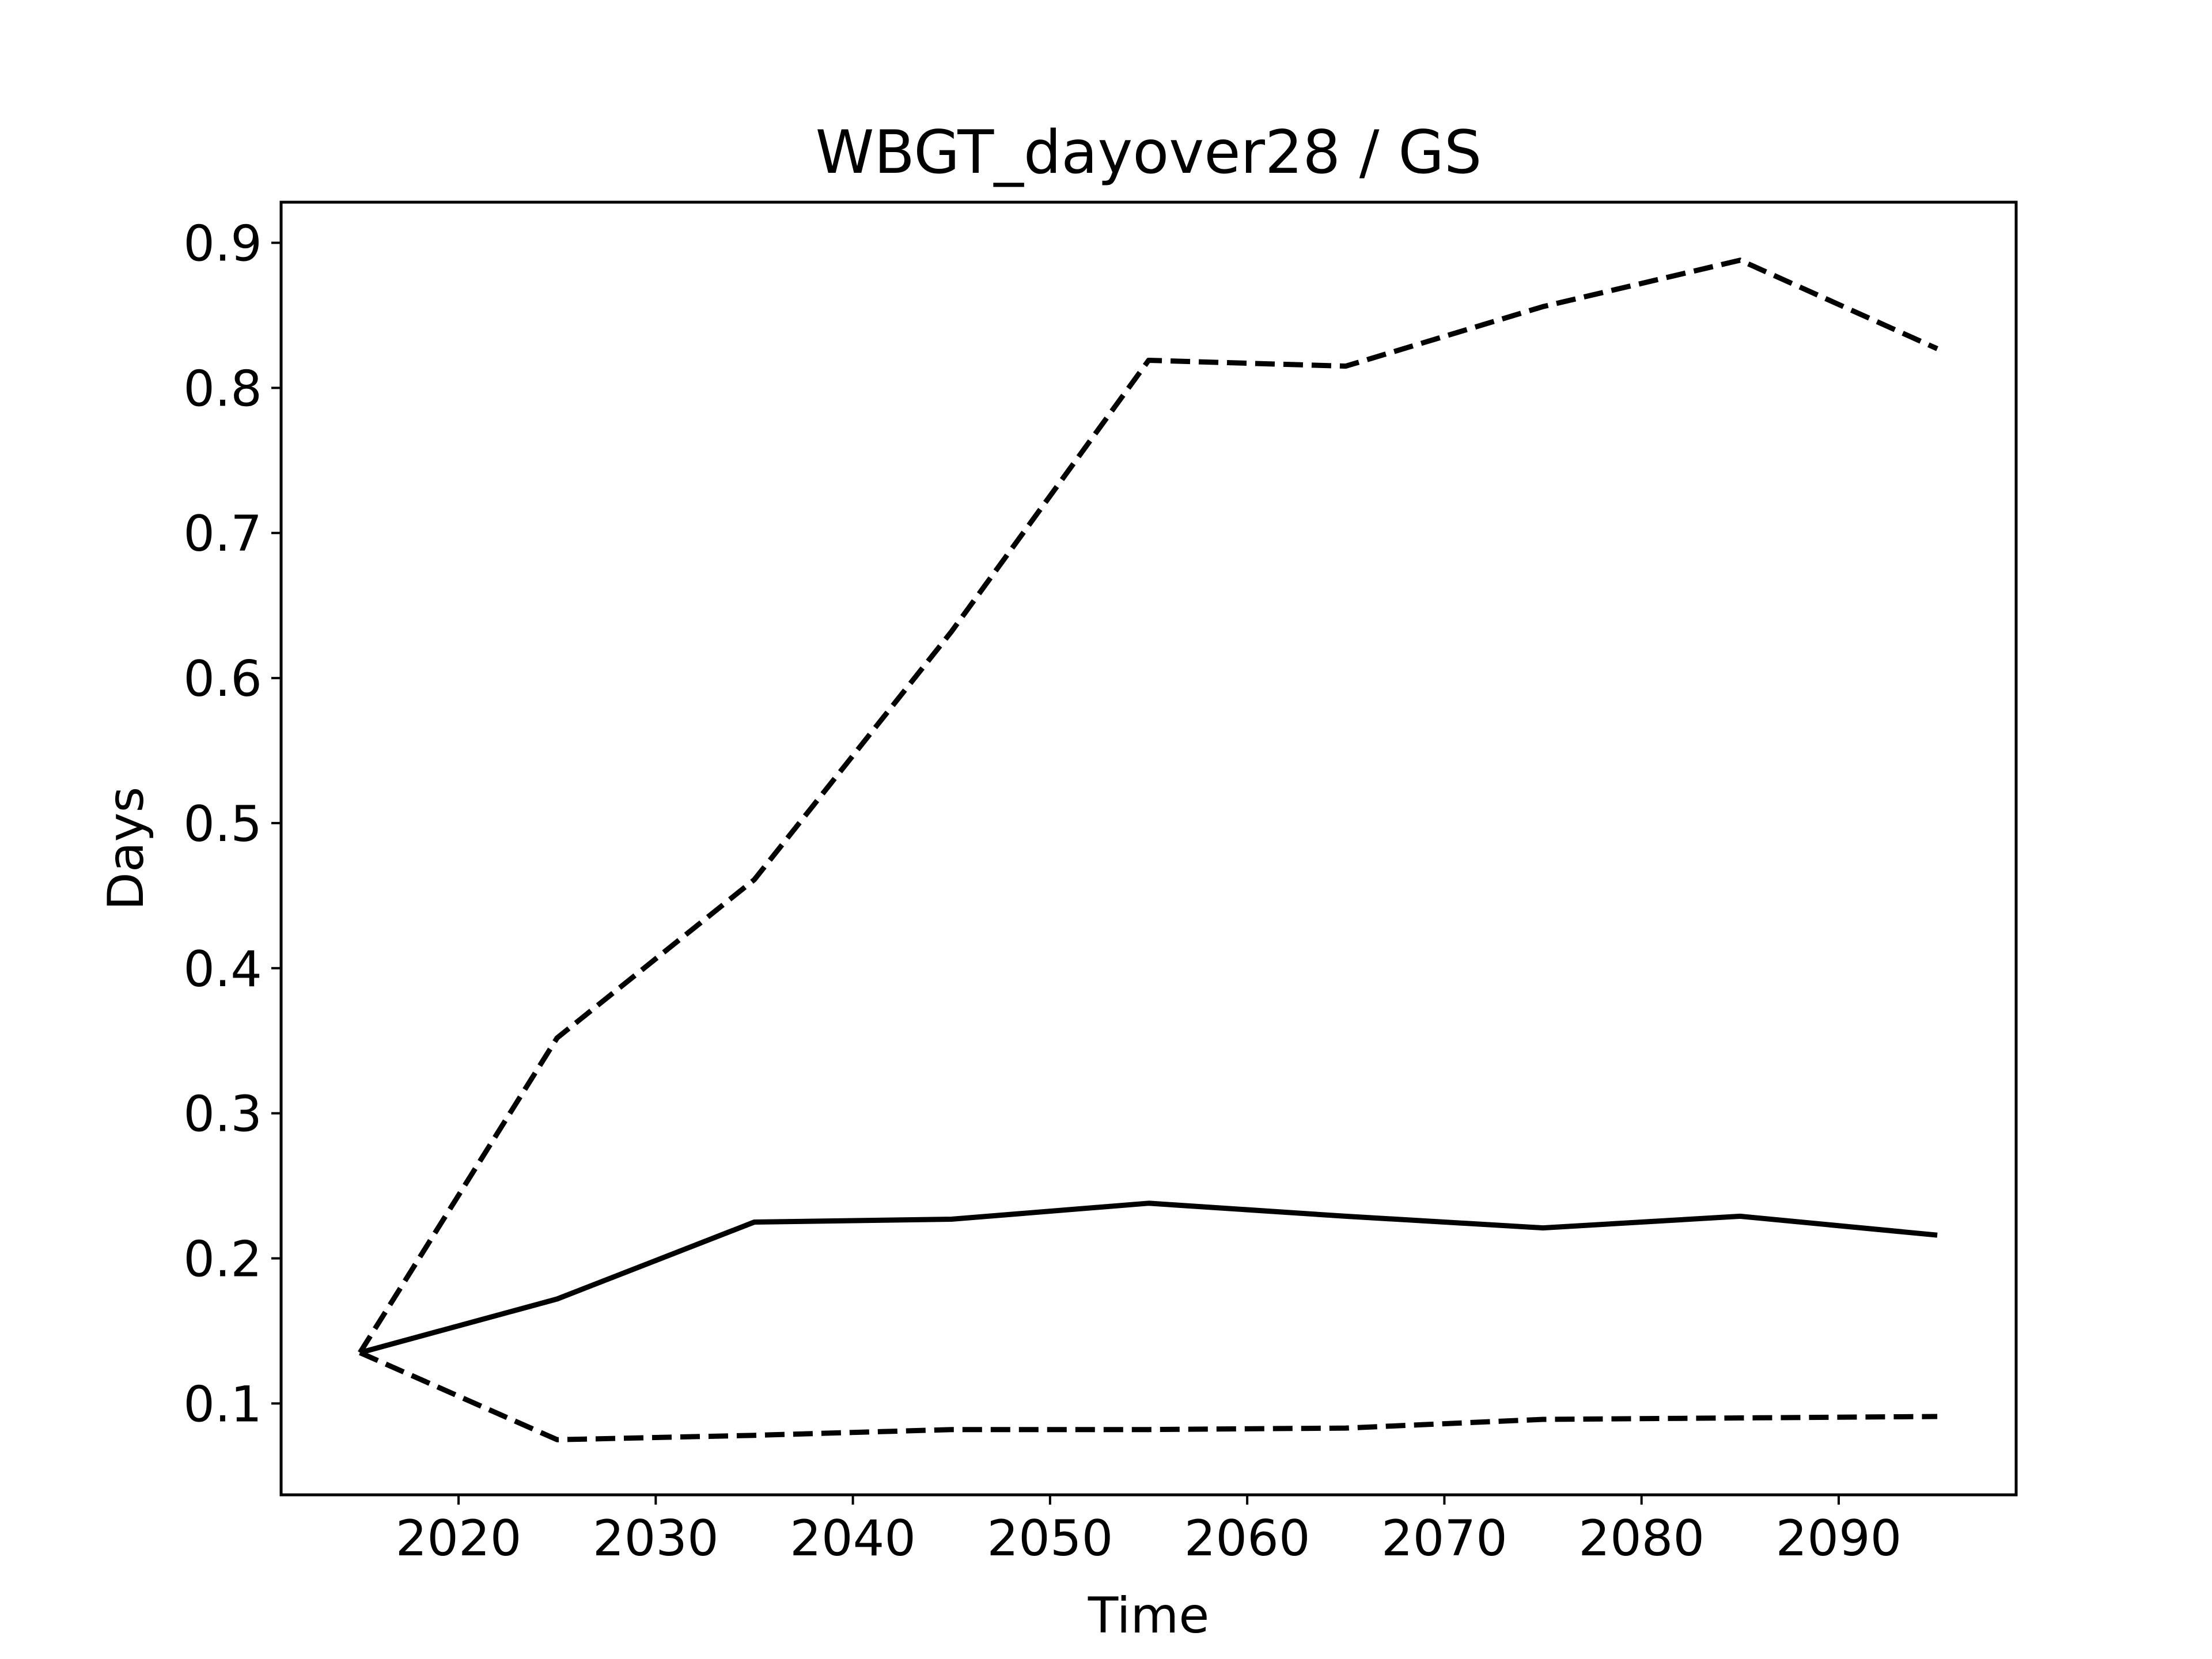  Describe the element at coordinates (222, 969) in the screenshot. I see `y-tick-label: 0.4` at that location.